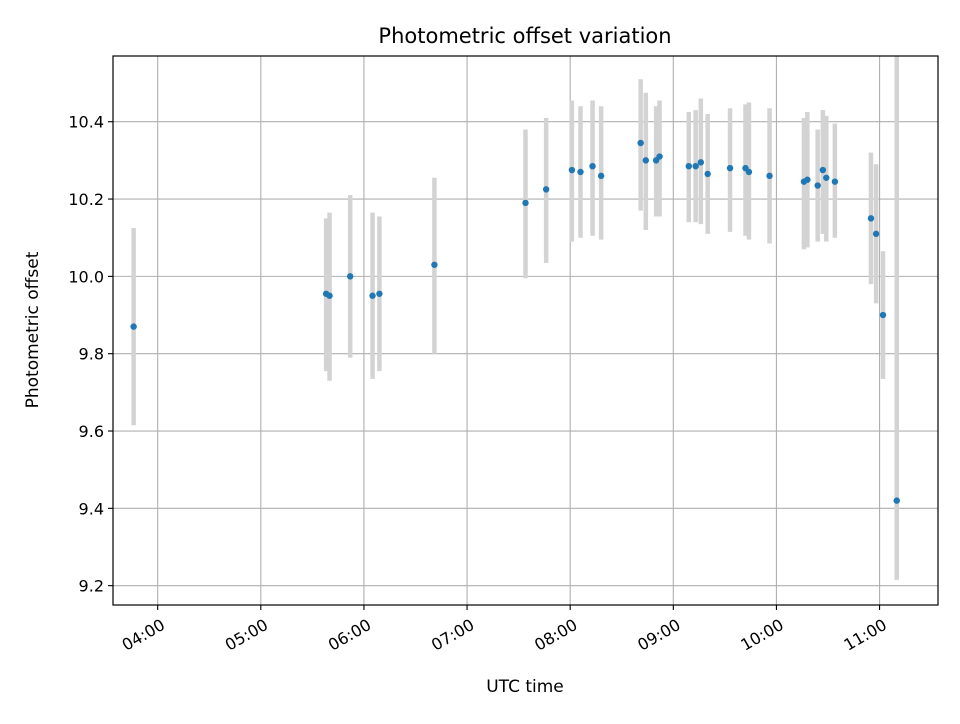 The height and width of the screenshot is (724, 960). Describe the element at coordinates (524, 36) in the screenshot. I see `chart-title: Photometric offset variation` at that location.